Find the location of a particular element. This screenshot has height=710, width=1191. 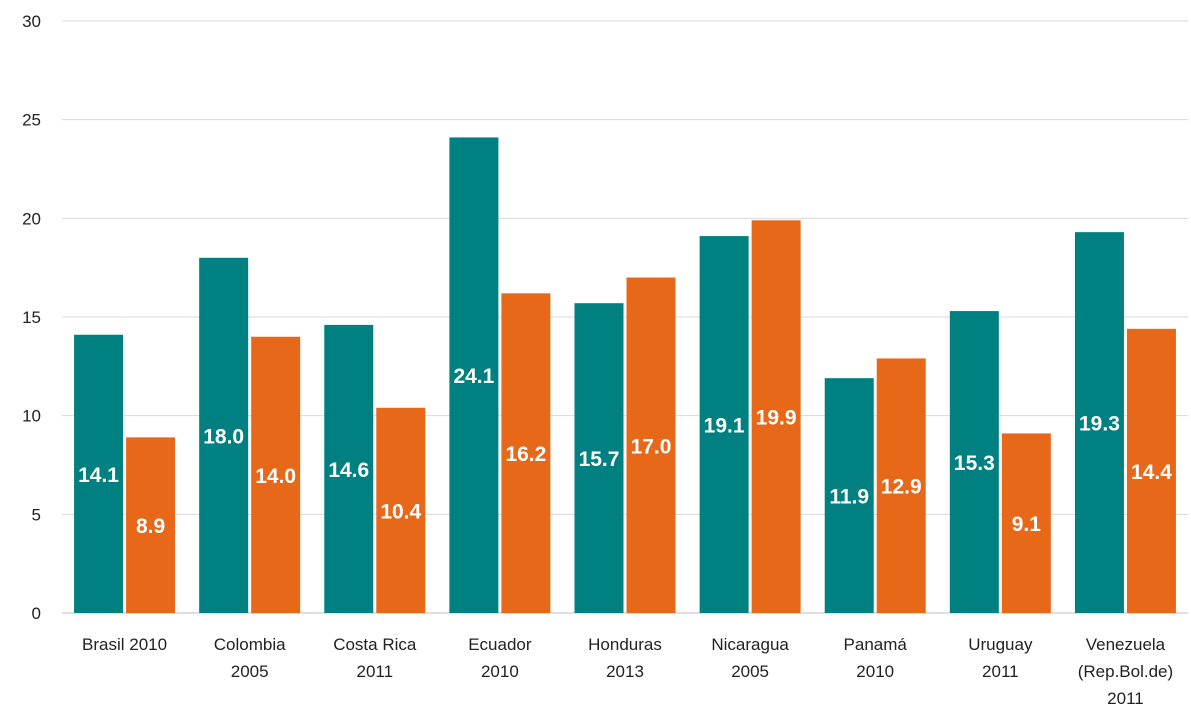

bar-data-label: 14.1 is located at coordinates (98, 475).